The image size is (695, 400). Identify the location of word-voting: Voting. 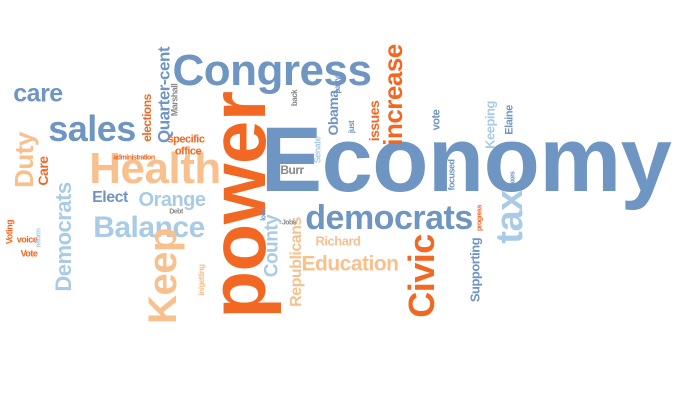
(9, 232).